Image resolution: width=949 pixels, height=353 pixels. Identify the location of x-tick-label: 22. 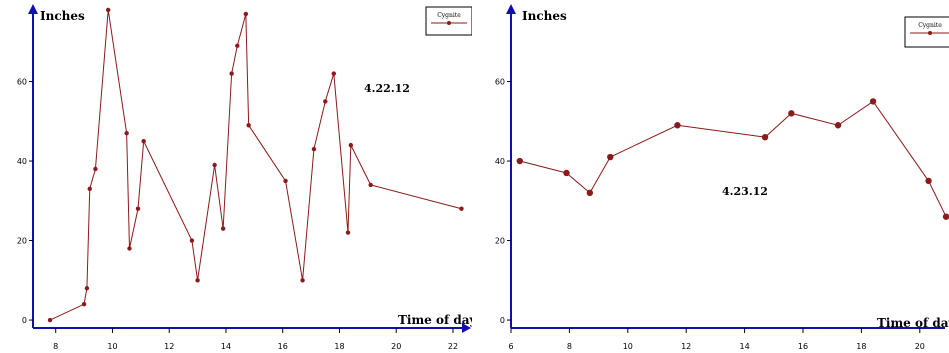
(453, 346).